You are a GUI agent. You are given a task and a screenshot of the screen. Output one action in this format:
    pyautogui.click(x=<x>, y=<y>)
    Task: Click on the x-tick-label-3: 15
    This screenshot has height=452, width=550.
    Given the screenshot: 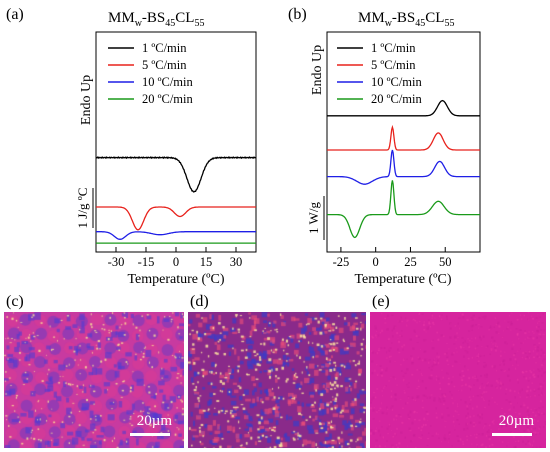 What is the action you would take?
    pyautogui.click(x=206, y=262)
    